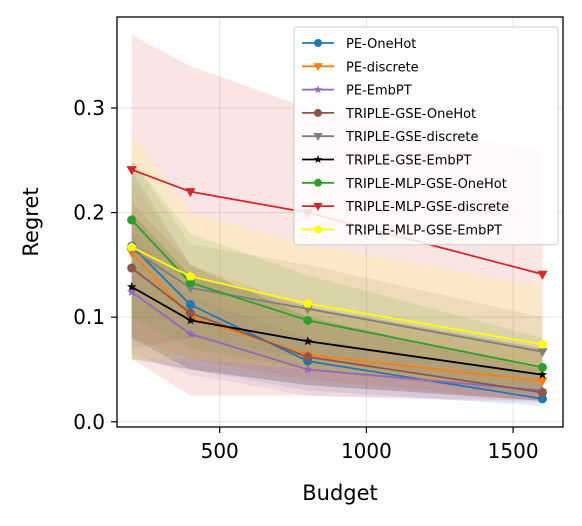 Image resolution: width=582 pixels, height=526 pixels. I want to click on y-axis-label: Regret, so click(31, 221).